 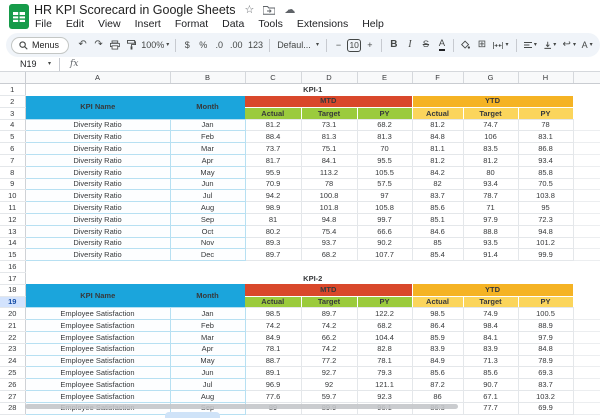 I want to click on row-header-26: 26, so click(x=13, y=385).